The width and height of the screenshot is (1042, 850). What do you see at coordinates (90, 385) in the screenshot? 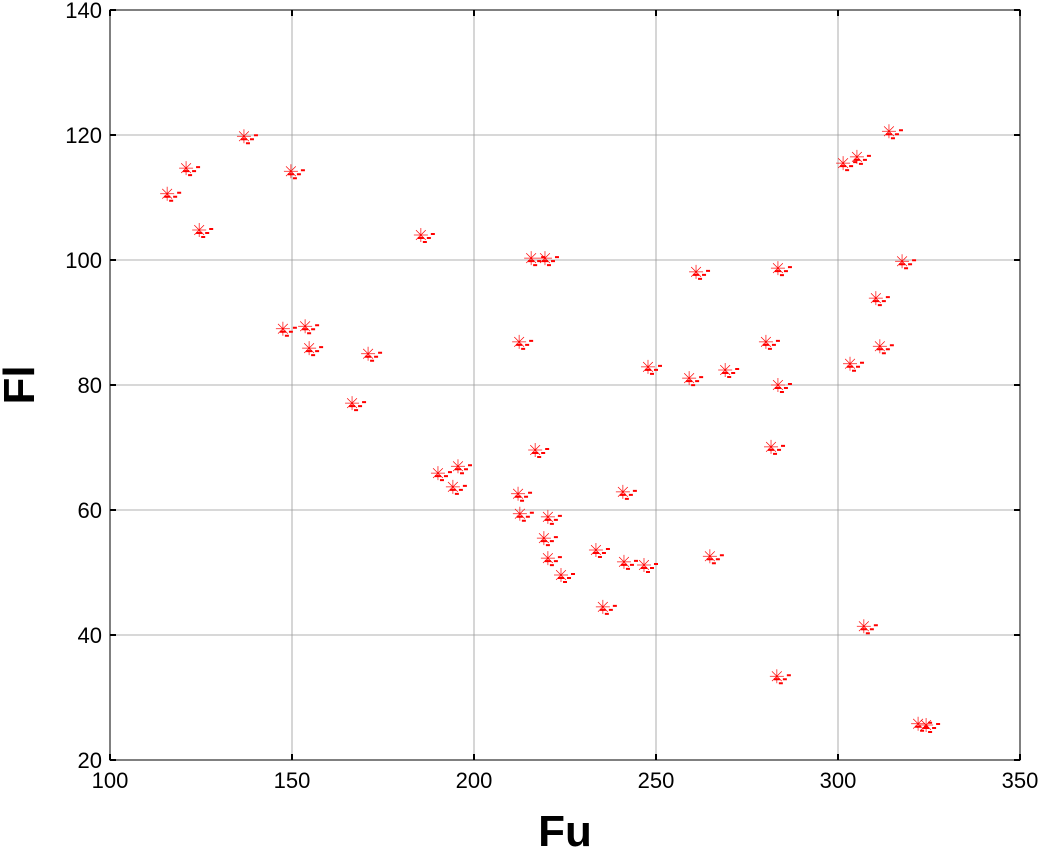
I see `y-tick-label: 80` at bounding box center [90, 385].